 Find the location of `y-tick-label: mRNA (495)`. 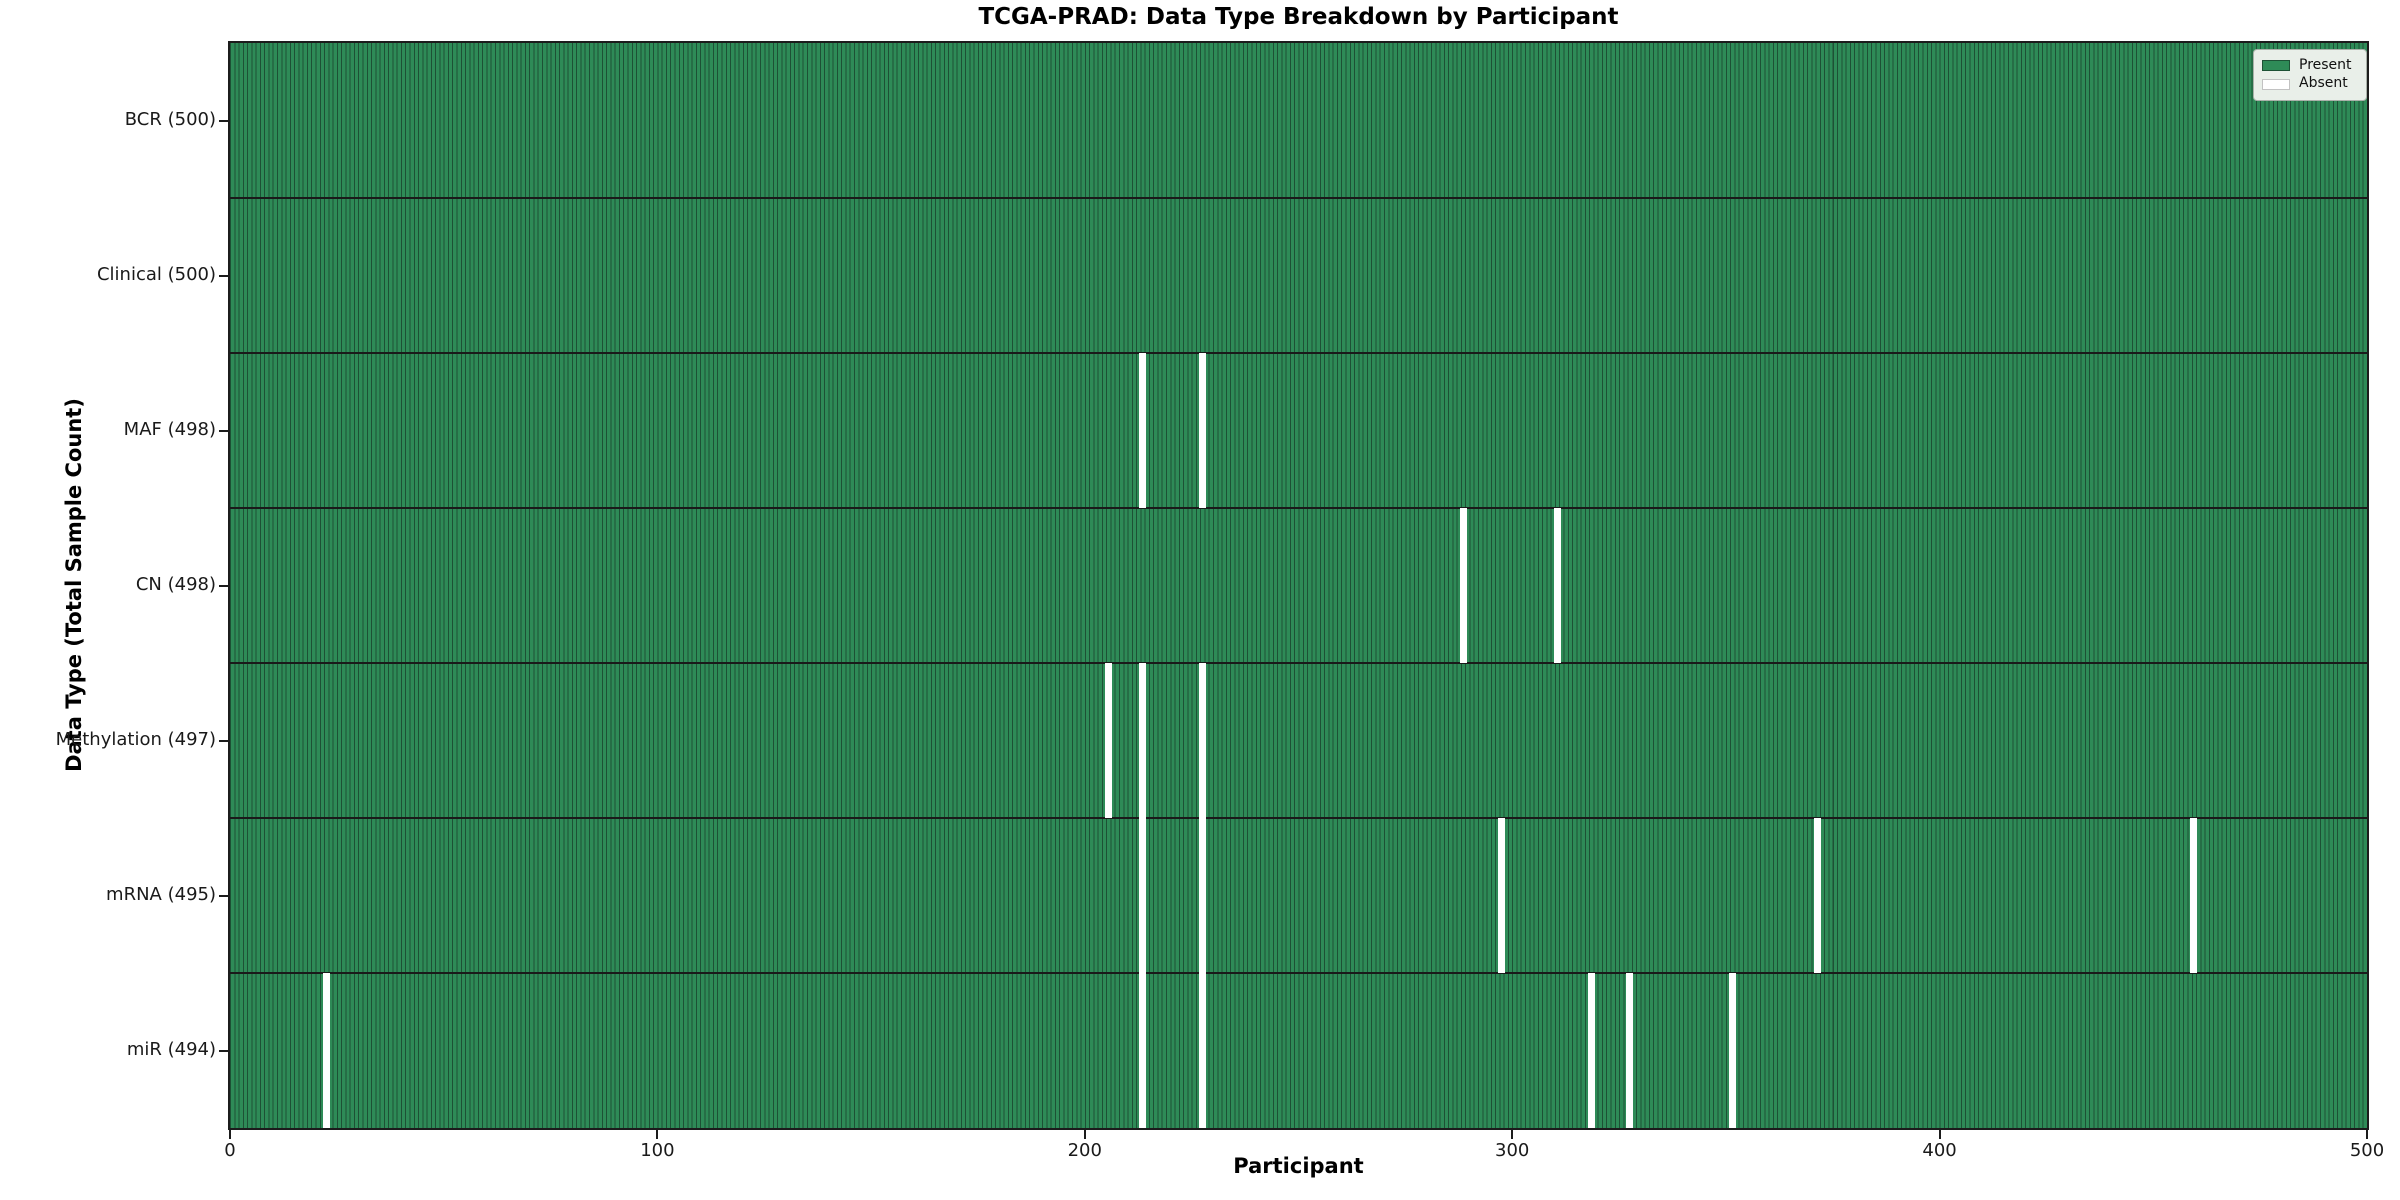

y-tick-label: mRNA (495) is located at coordinates (161, 894).